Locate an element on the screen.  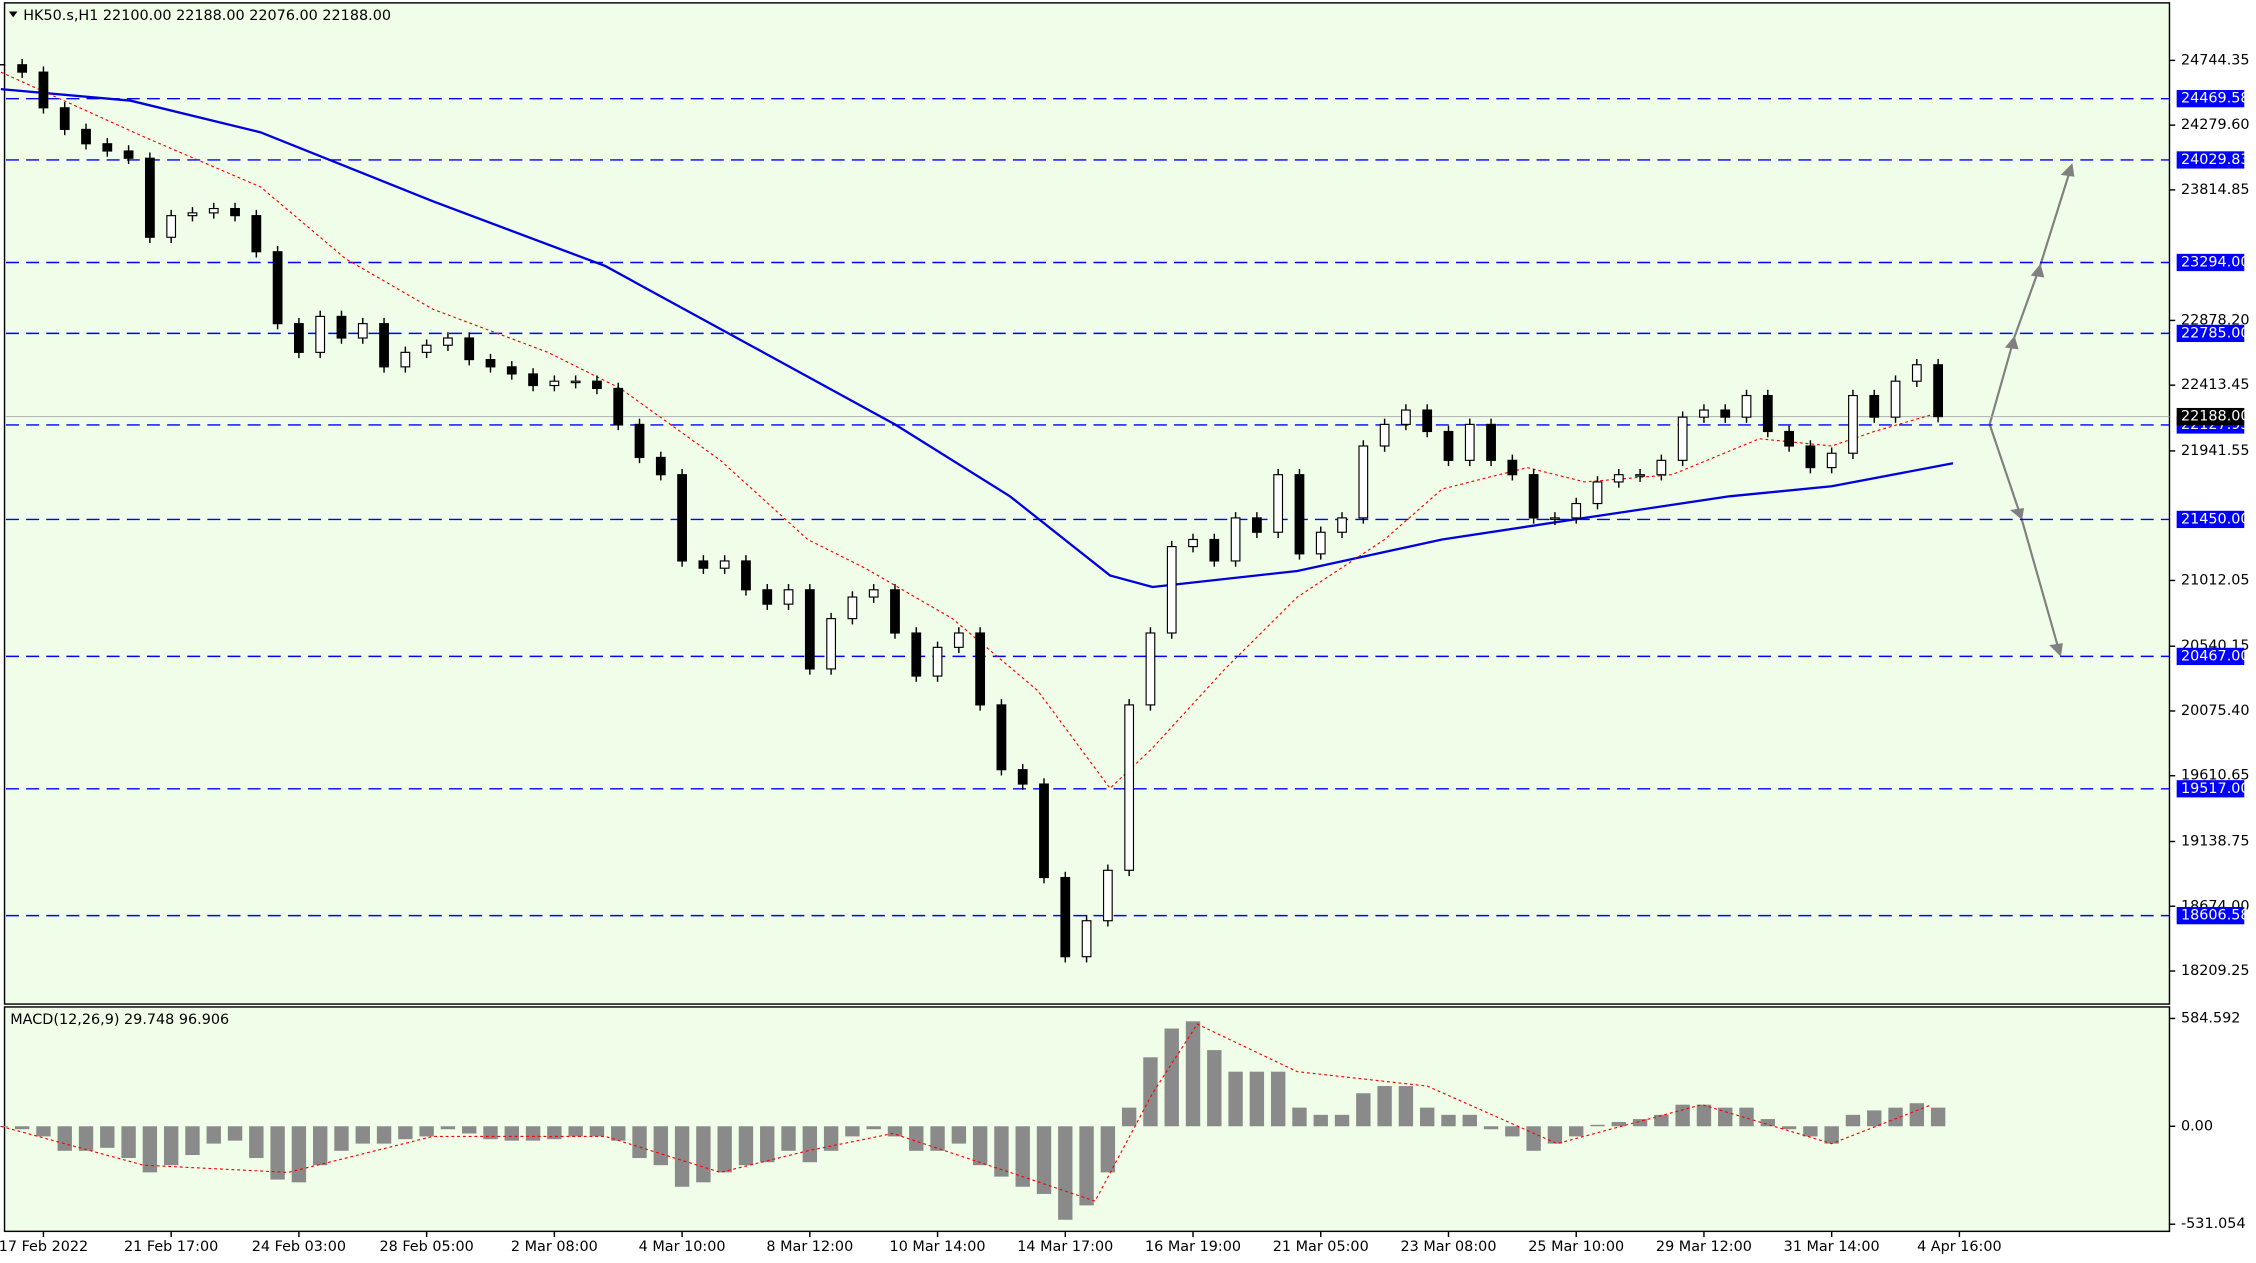
y-tick-label: 23814.85 is located at coordinates (2215, 190).